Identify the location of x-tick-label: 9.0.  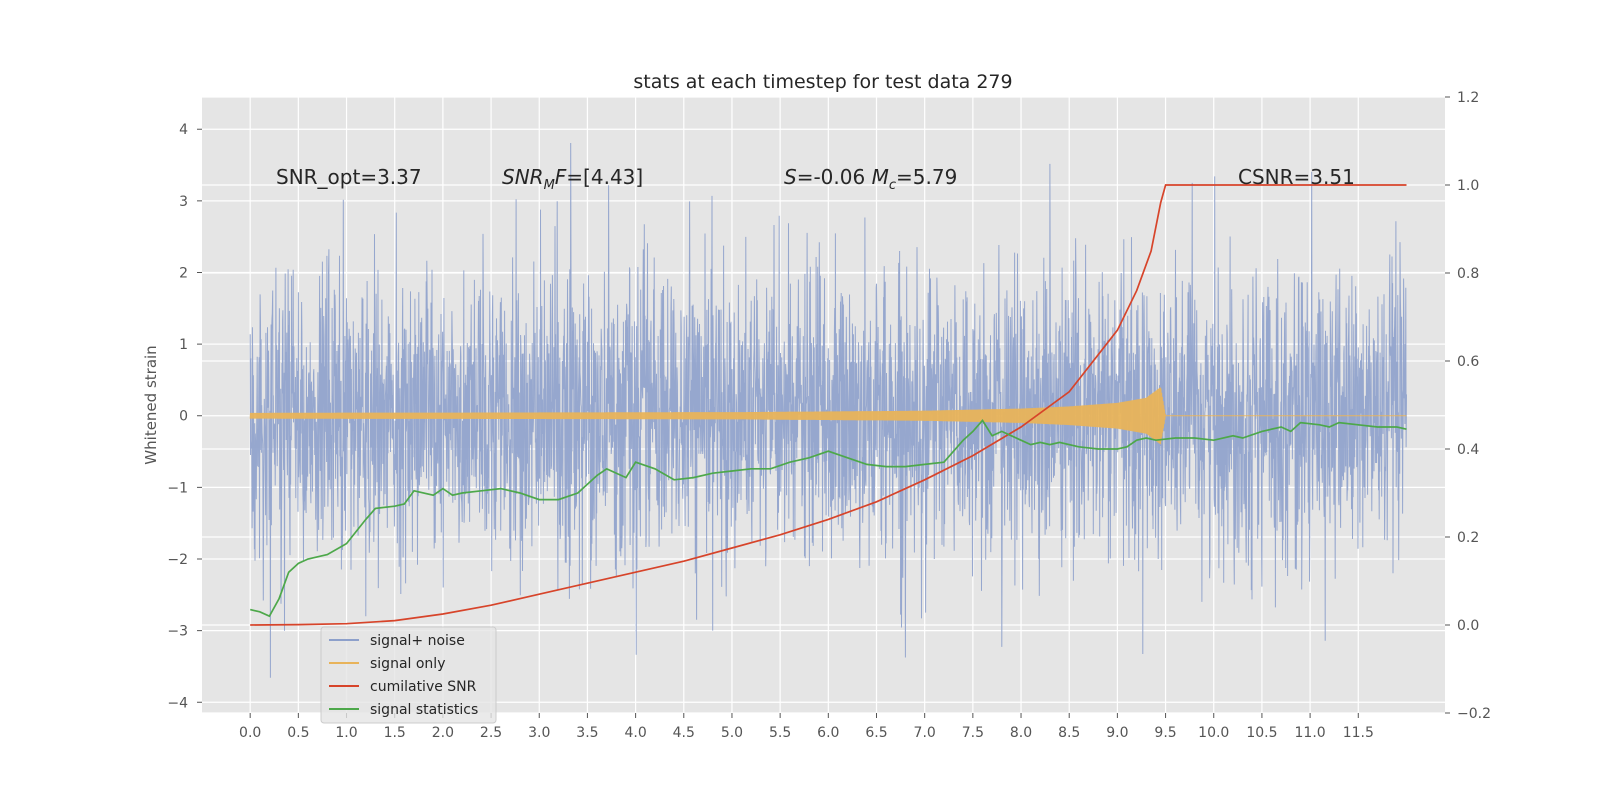
(1117, 733).